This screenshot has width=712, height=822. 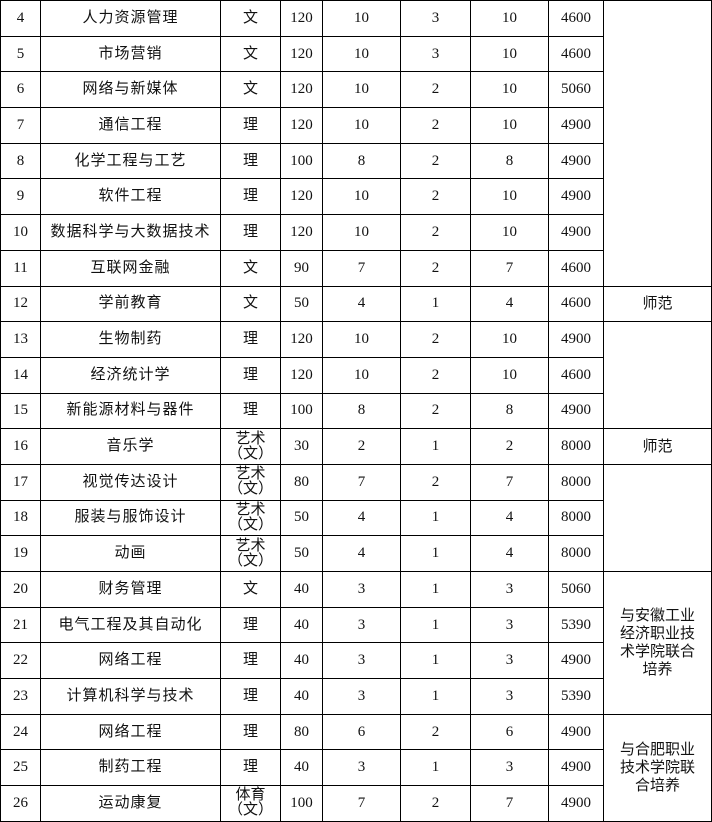 I want to click on major-name: 运动康复, so click(x=130, y=803).